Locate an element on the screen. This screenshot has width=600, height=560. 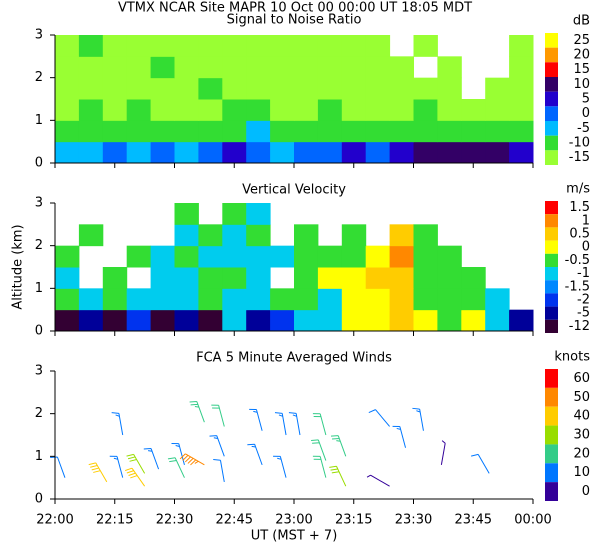
panel-title: Vertical Velocity is located at coordinates (294, 190).